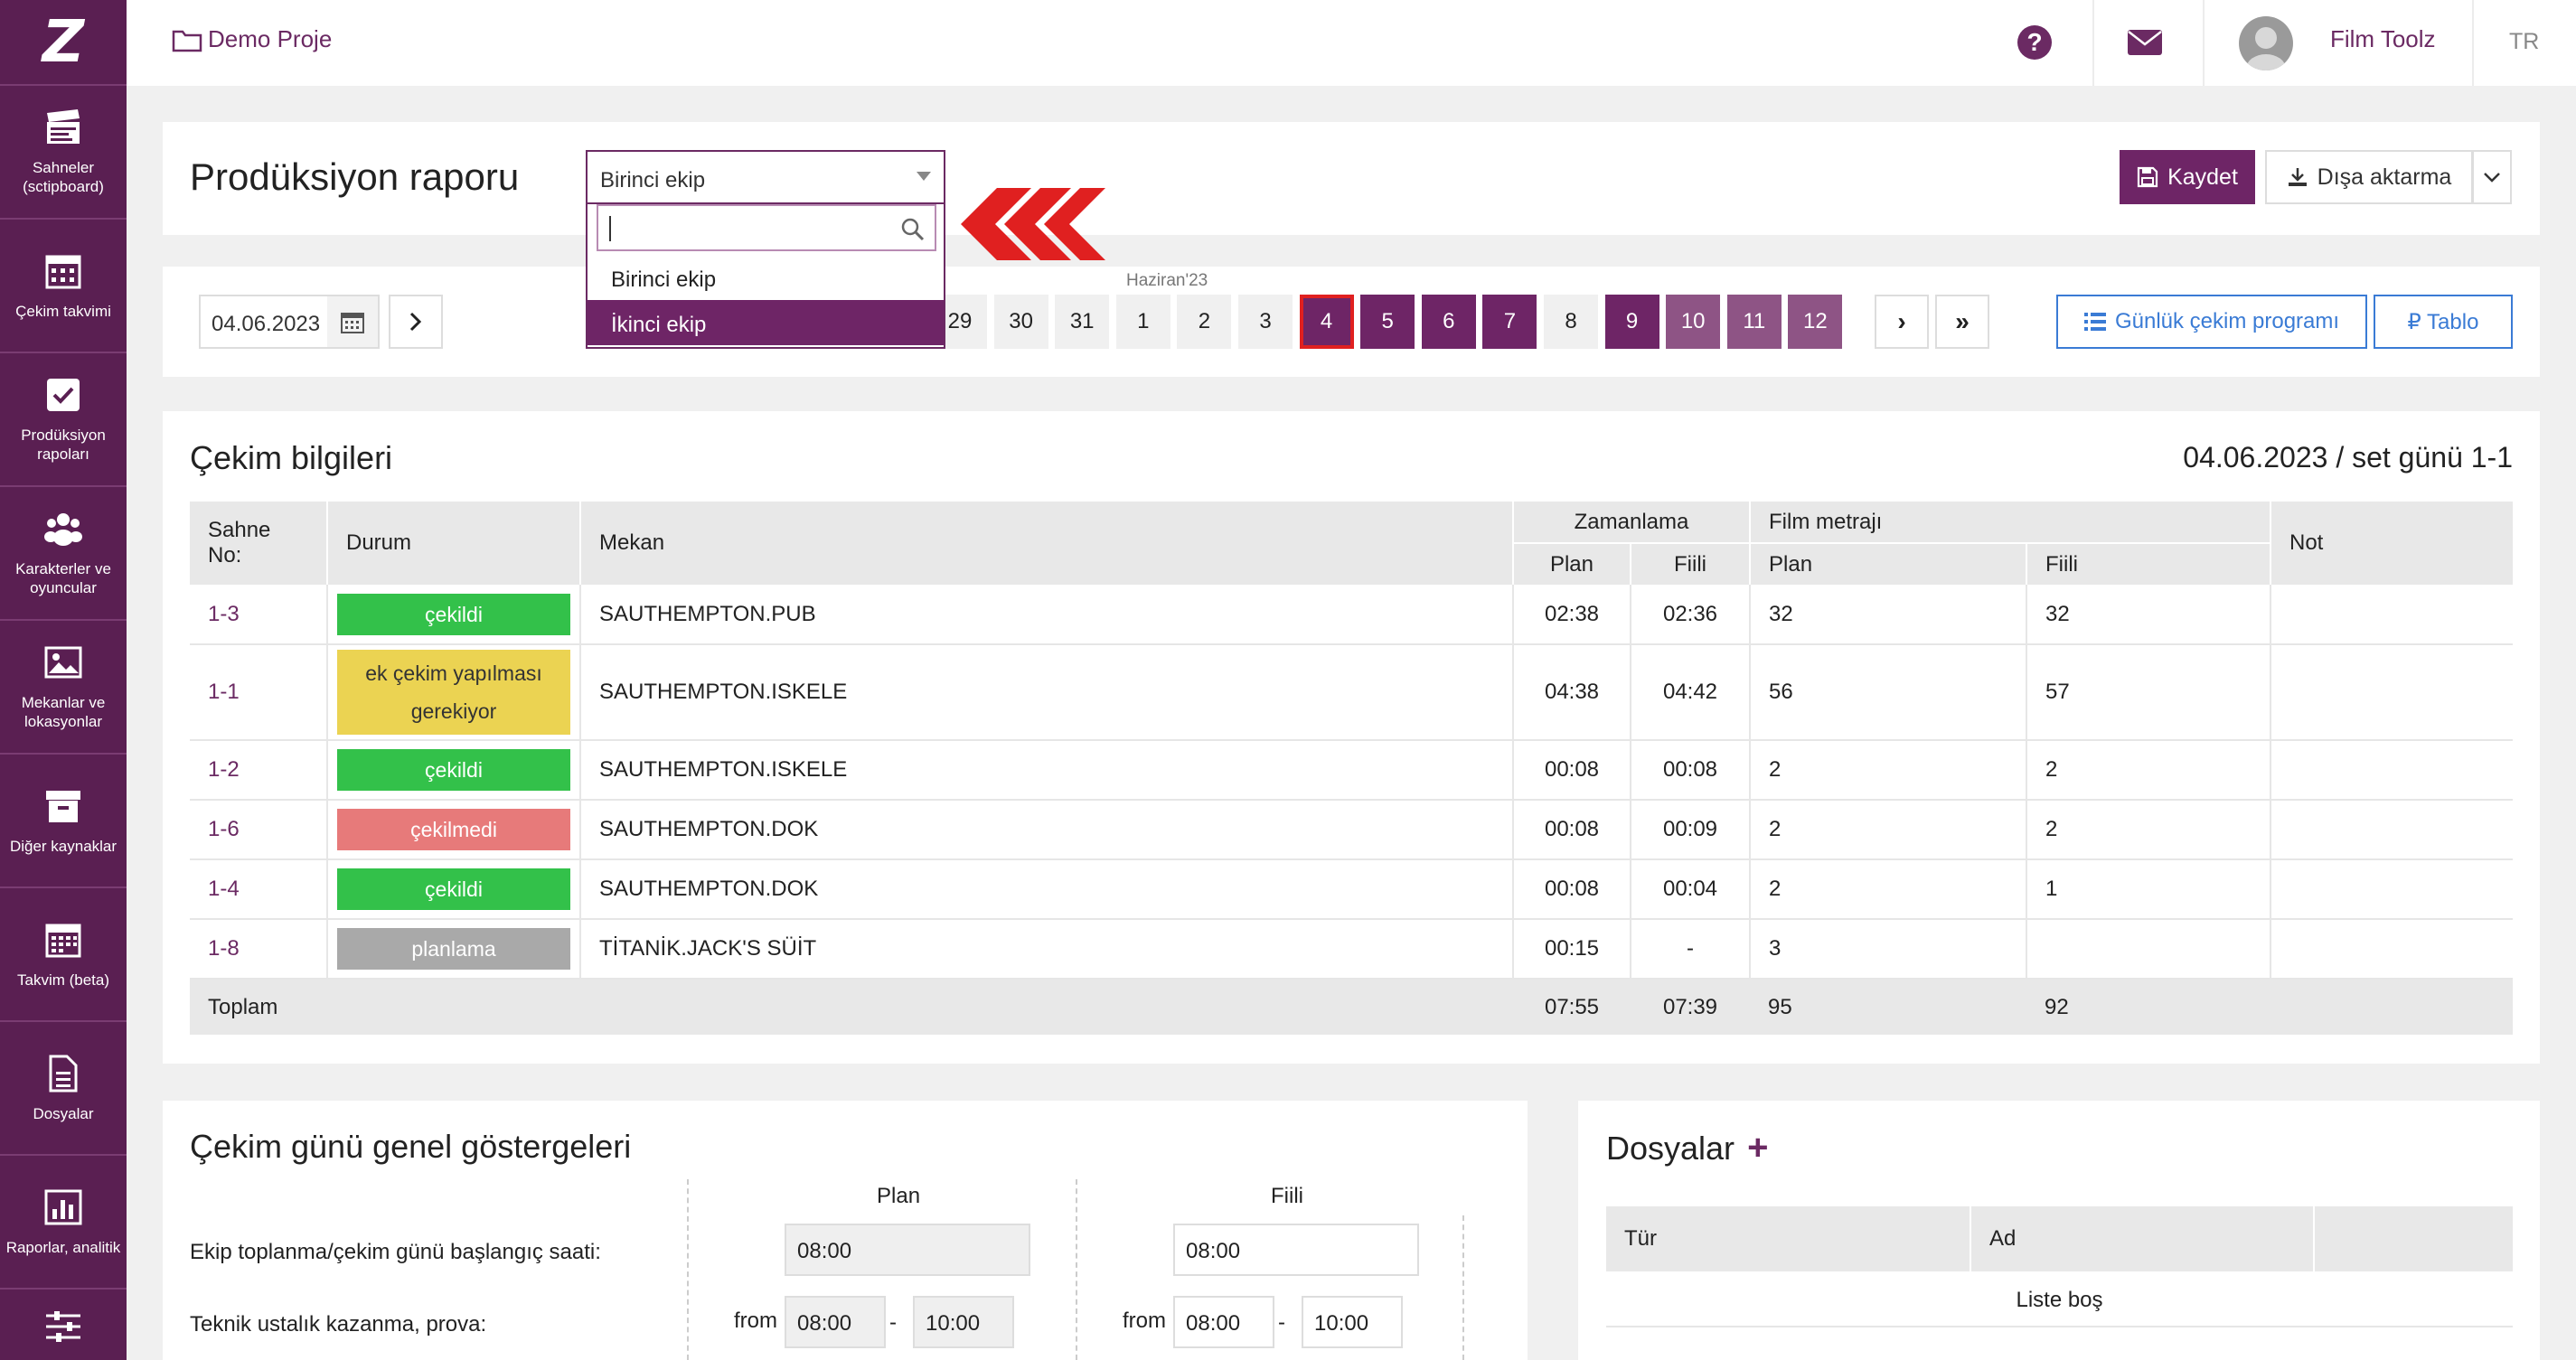 The image size is (2576, 1360). Describe the element at coordinates (1047, 543) in the screenshot. I see `col-location: Mekan` at that location.